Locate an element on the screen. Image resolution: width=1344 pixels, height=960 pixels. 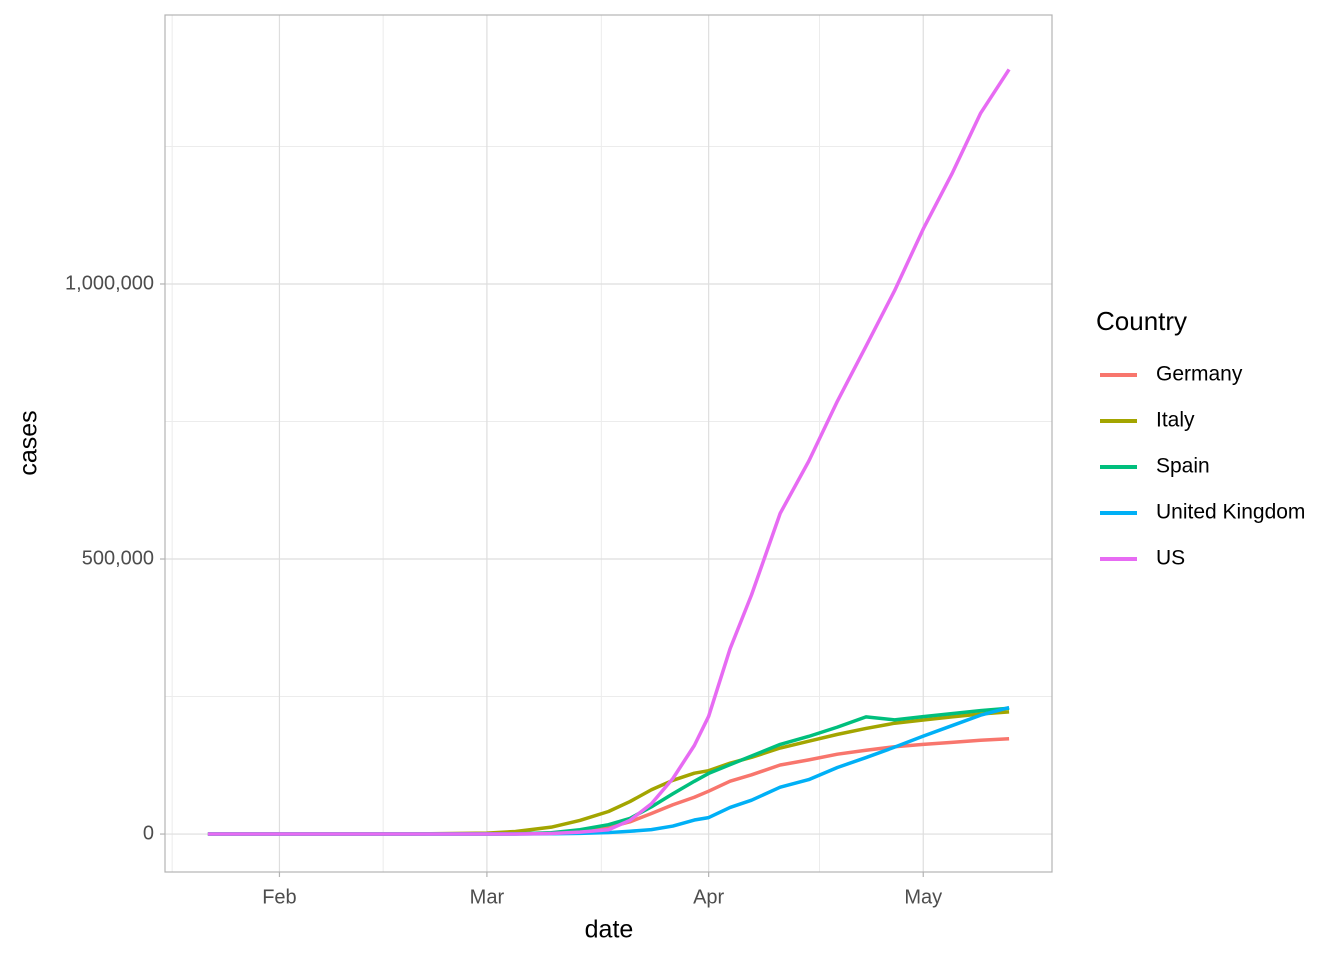
legend-label: Germany is located at coordinates (1199, 374).